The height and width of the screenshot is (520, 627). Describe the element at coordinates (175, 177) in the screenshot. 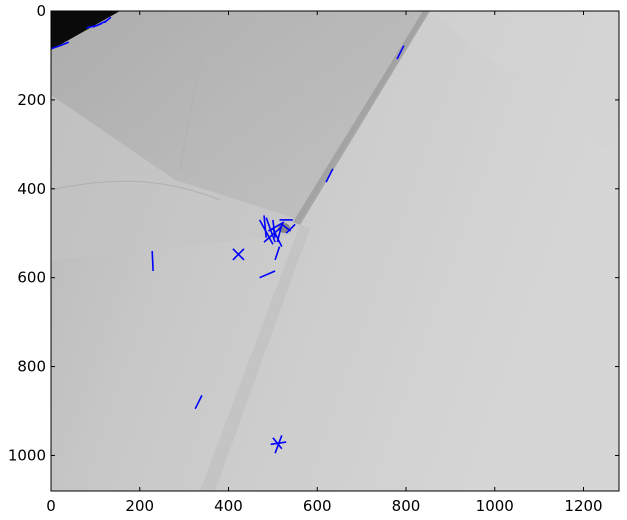

I see `image-mid-region` at that location.